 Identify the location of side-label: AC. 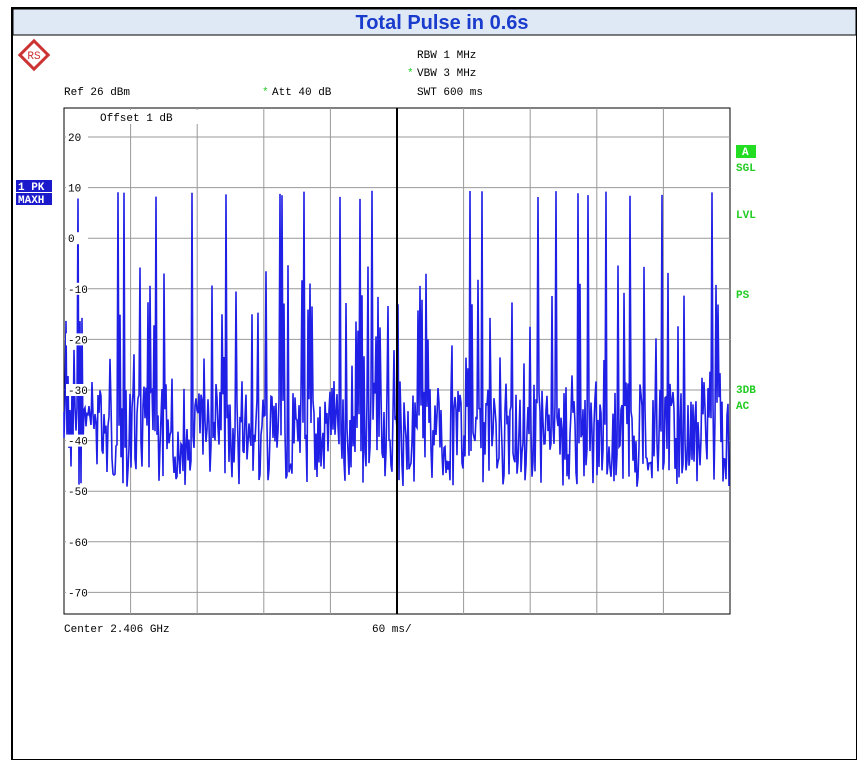
(743, 407).